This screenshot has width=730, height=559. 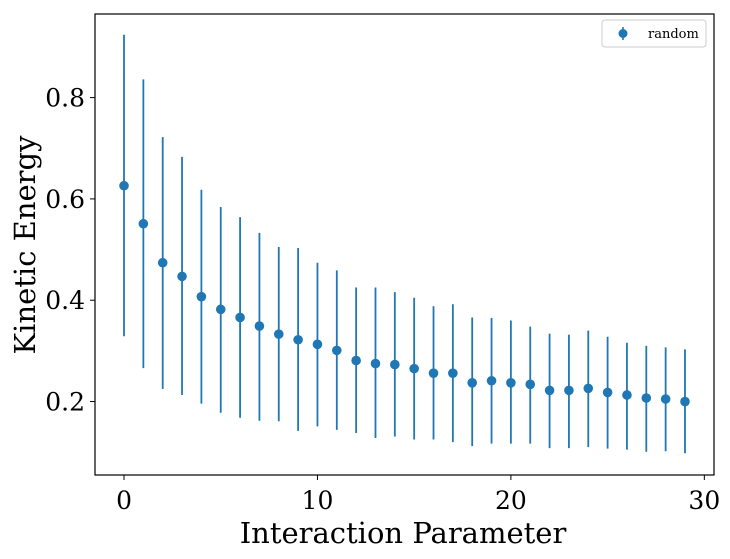 What do you see at coordinates (318, 500) in the screenshot?
I see `x-tick-label: 10` at bounding box center [318, 500].